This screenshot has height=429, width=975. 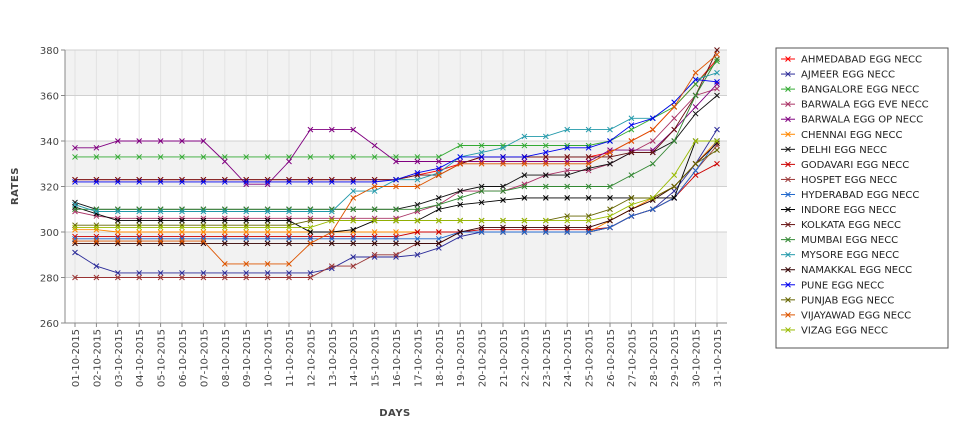 I want to click on x-tick-label: 30-10-2015, so click(x=697, y=358).